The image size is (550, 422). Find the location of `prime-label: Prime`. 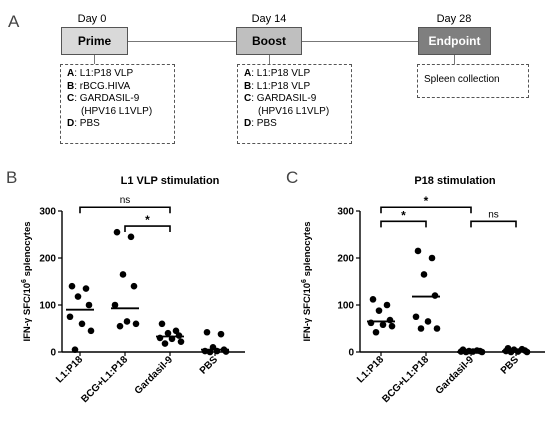

prime-label: Prime is located at coordinates (94, 41).